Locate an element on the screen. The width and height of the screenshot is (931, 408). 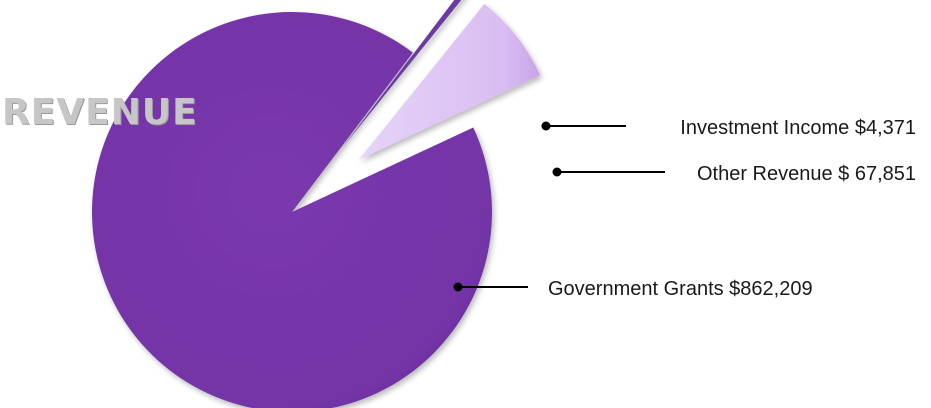
chart-title: REVENUE is located at coordinates (100, 112).